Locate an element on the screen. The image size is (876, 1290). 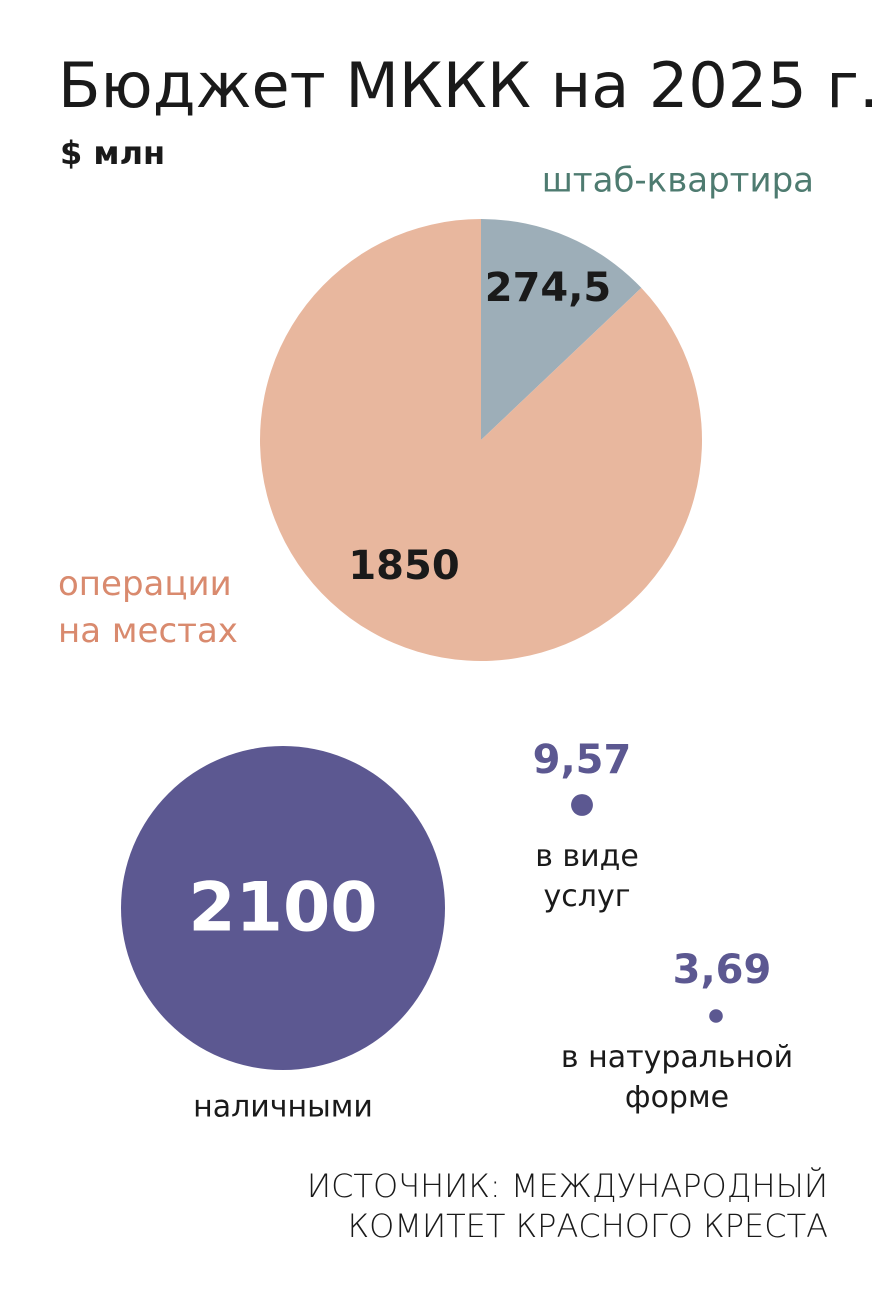
value-label: 3,69 is located at coordinates (722, 970).